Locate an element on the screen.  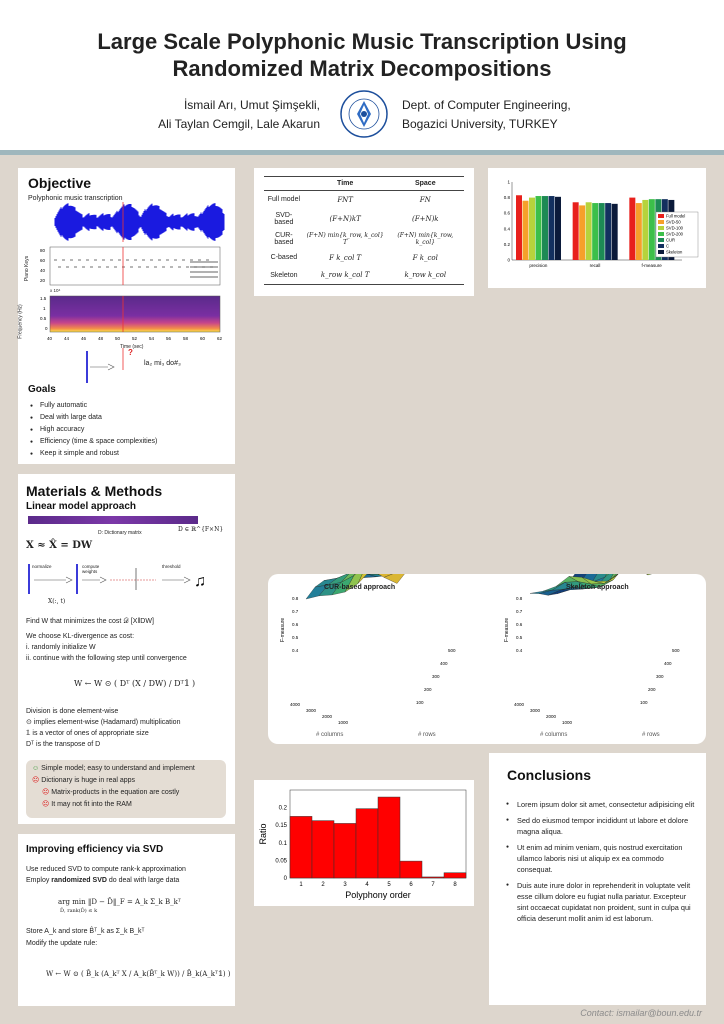
methods-heading: Materials & Methods is located at coordinates (94, 491).